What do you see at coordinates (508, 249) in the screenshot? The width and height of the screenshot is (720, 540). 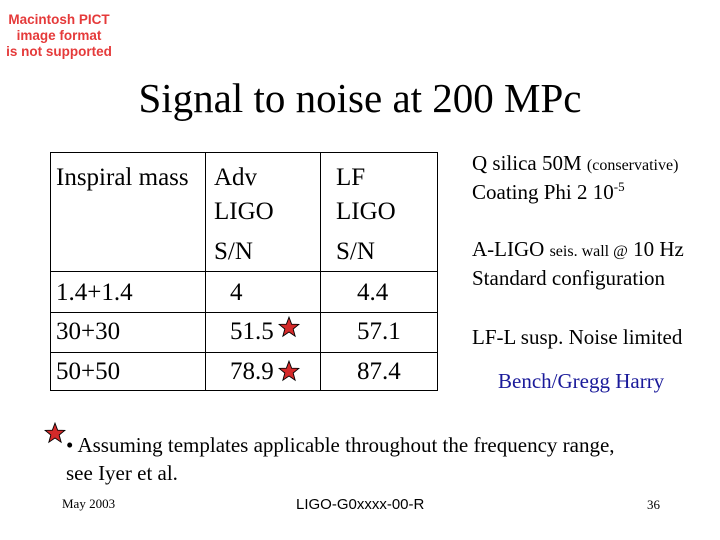 I see `note-text: A-LIGO` at bounding box center [508, 249].